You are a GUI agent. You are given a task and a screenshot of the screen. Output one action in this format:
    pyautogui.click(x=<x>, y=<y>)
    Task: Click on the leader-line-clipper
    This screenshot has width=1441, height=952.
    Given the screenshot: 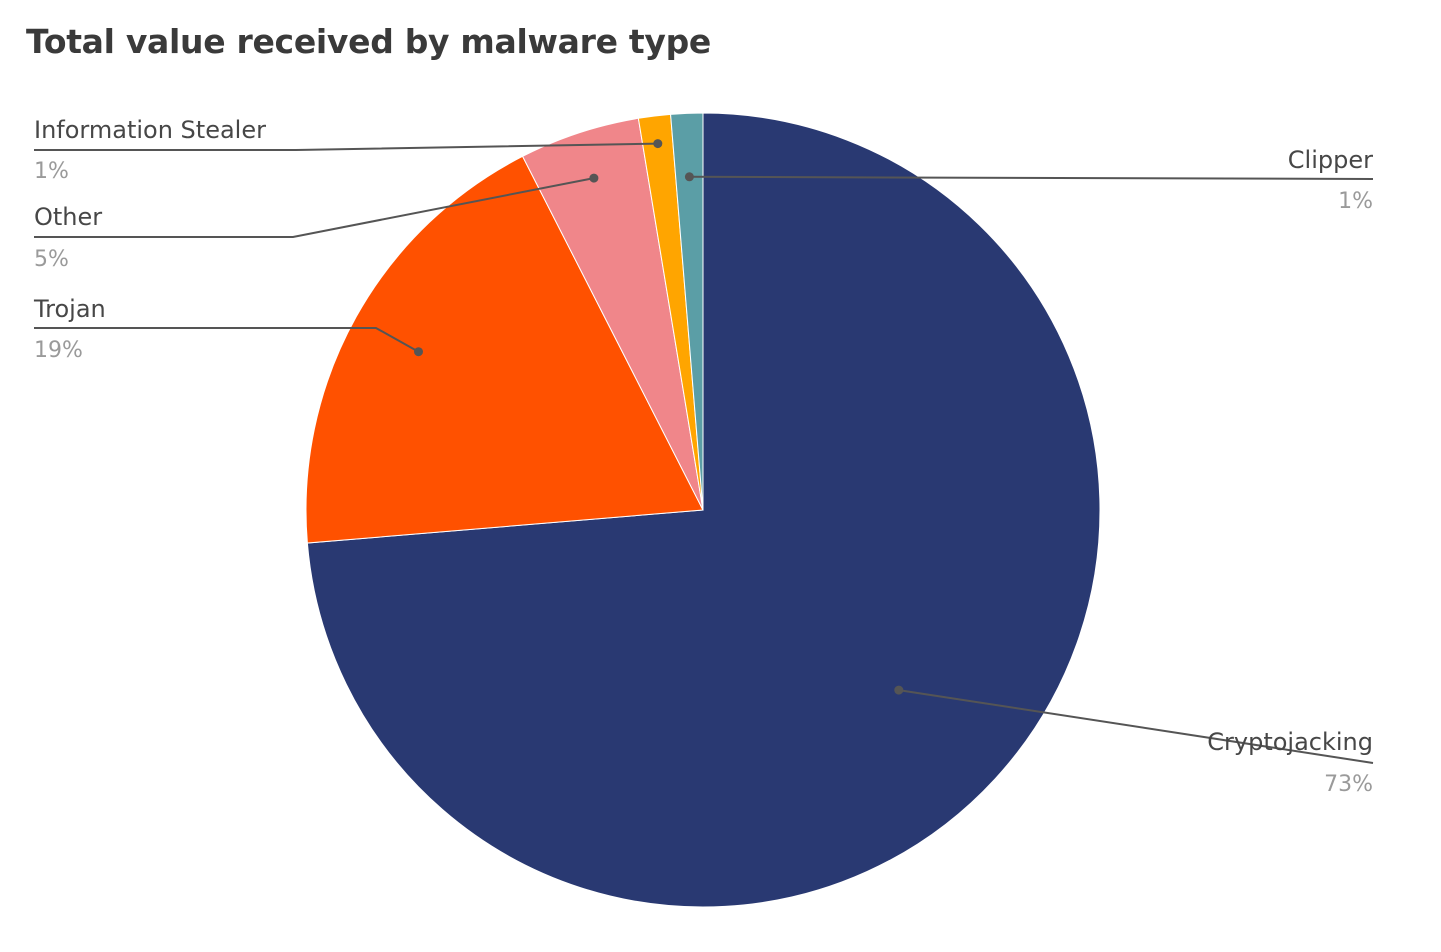 What is the action you would take?
    pyautogui.click(x=1031, y=177)
    